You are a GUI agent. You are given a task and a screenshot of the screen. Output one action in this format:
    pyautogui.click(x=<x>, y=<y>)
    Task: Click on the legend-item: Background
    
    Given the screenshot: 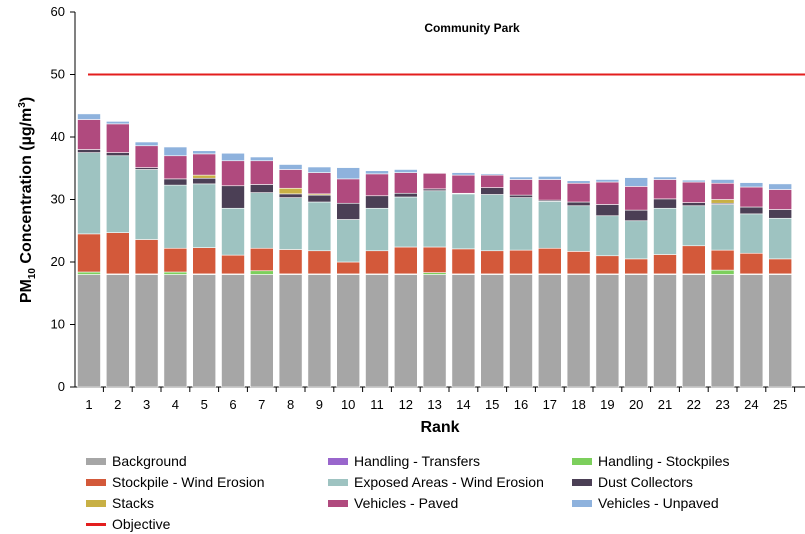 What is the action you would take?
    pyautogui.click(x=136, y=461)
    